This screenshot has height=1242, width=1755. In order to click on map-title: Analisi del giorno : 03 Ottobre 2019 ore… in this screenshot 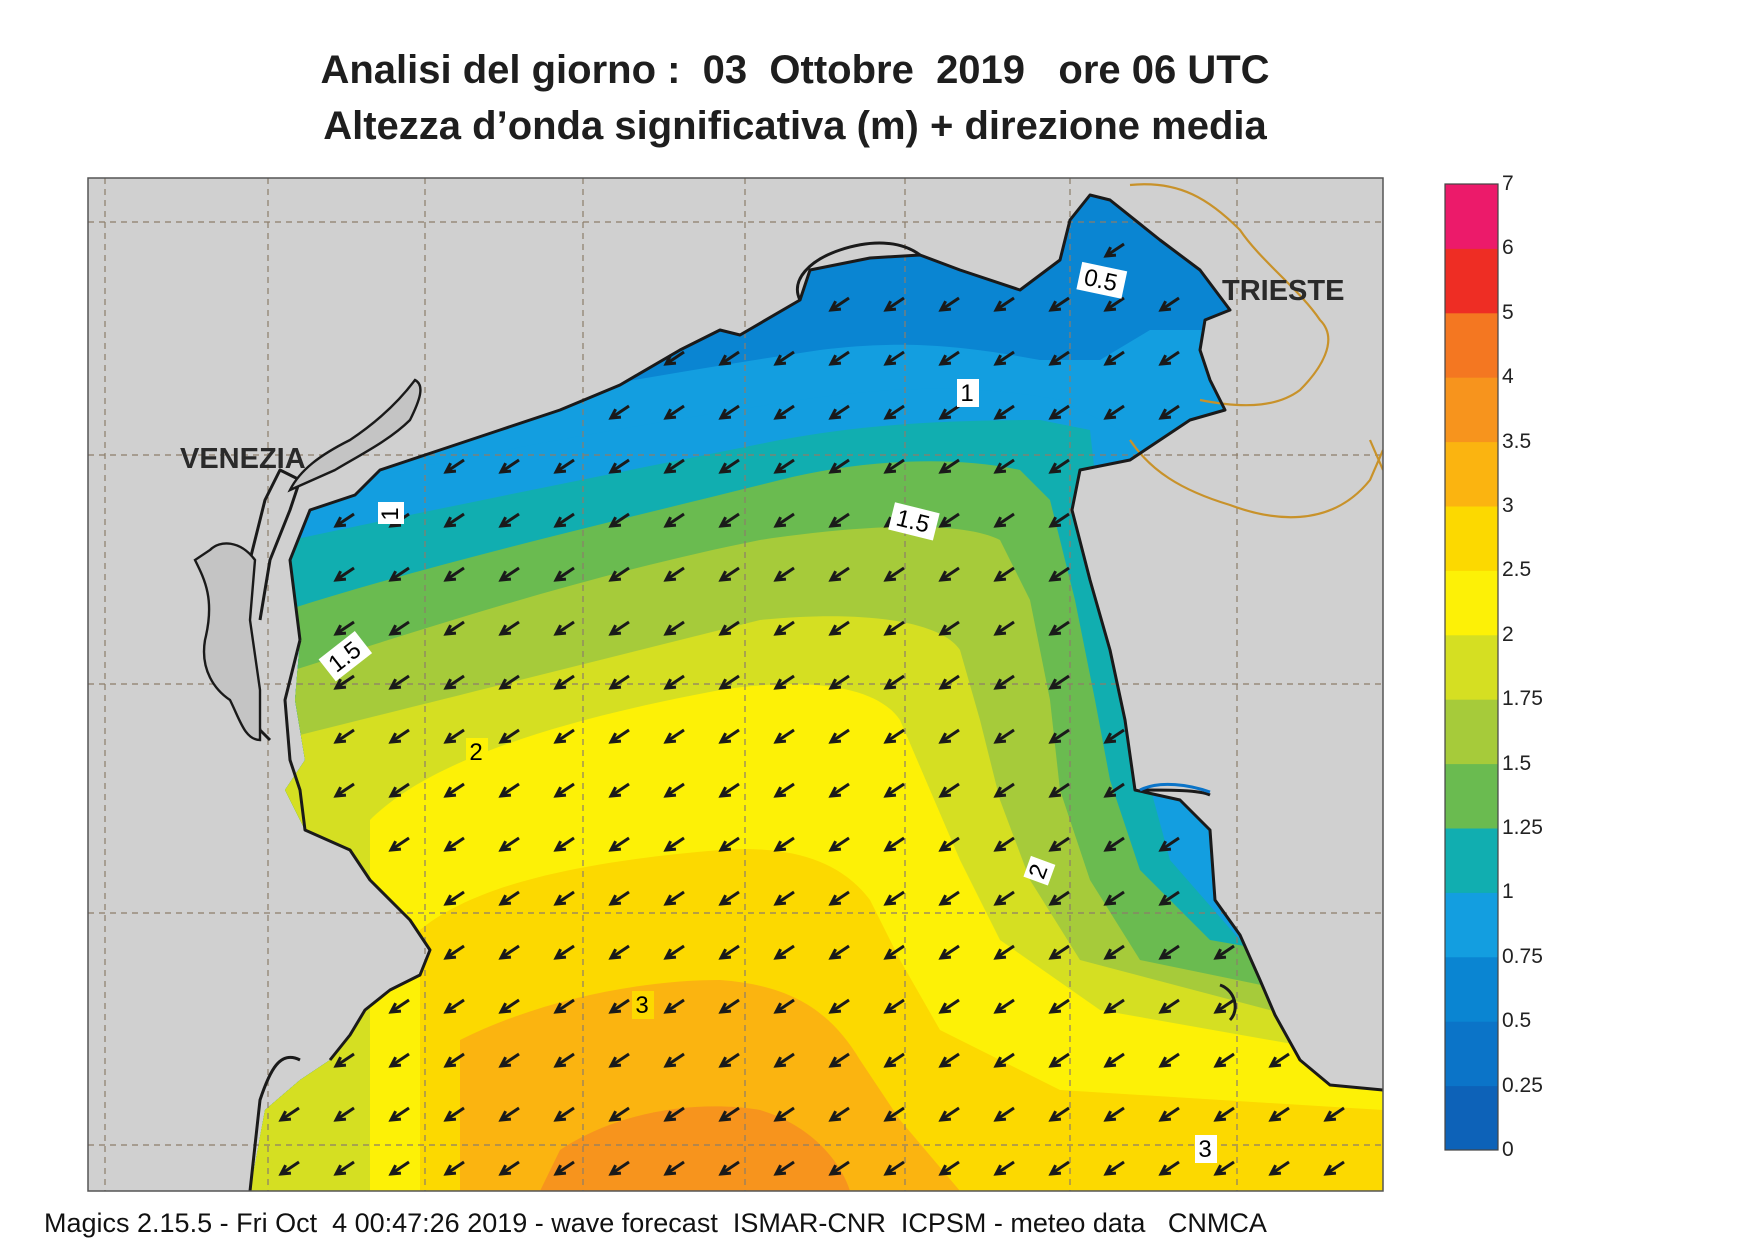, I will do `click(795, 70)`.